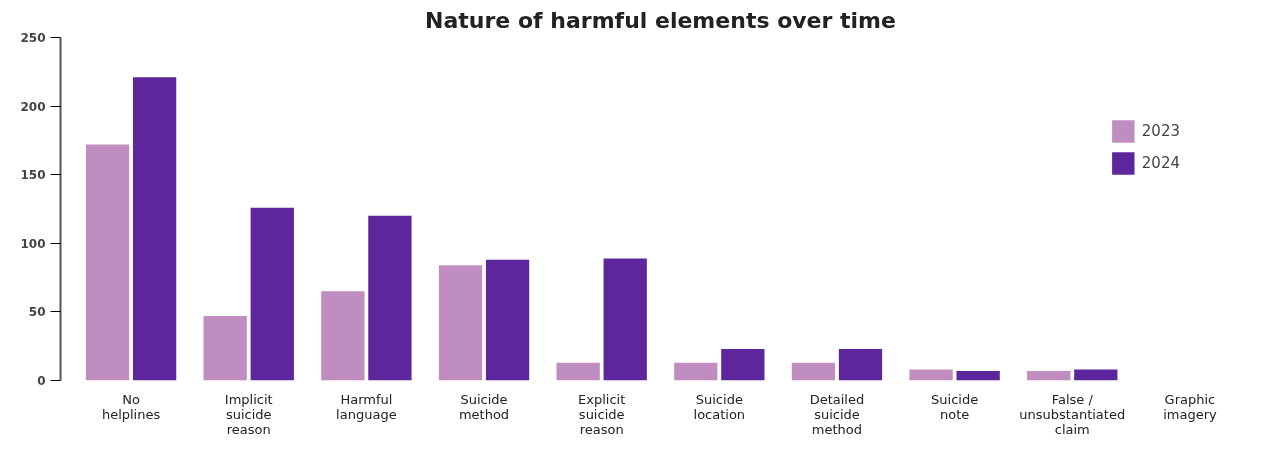 This screenshot has width=1276, height=456. What do you see at coordinates (41, 381) in the screenshot?
I see `y-tick-label: 0` at bounding box center [41, 381].